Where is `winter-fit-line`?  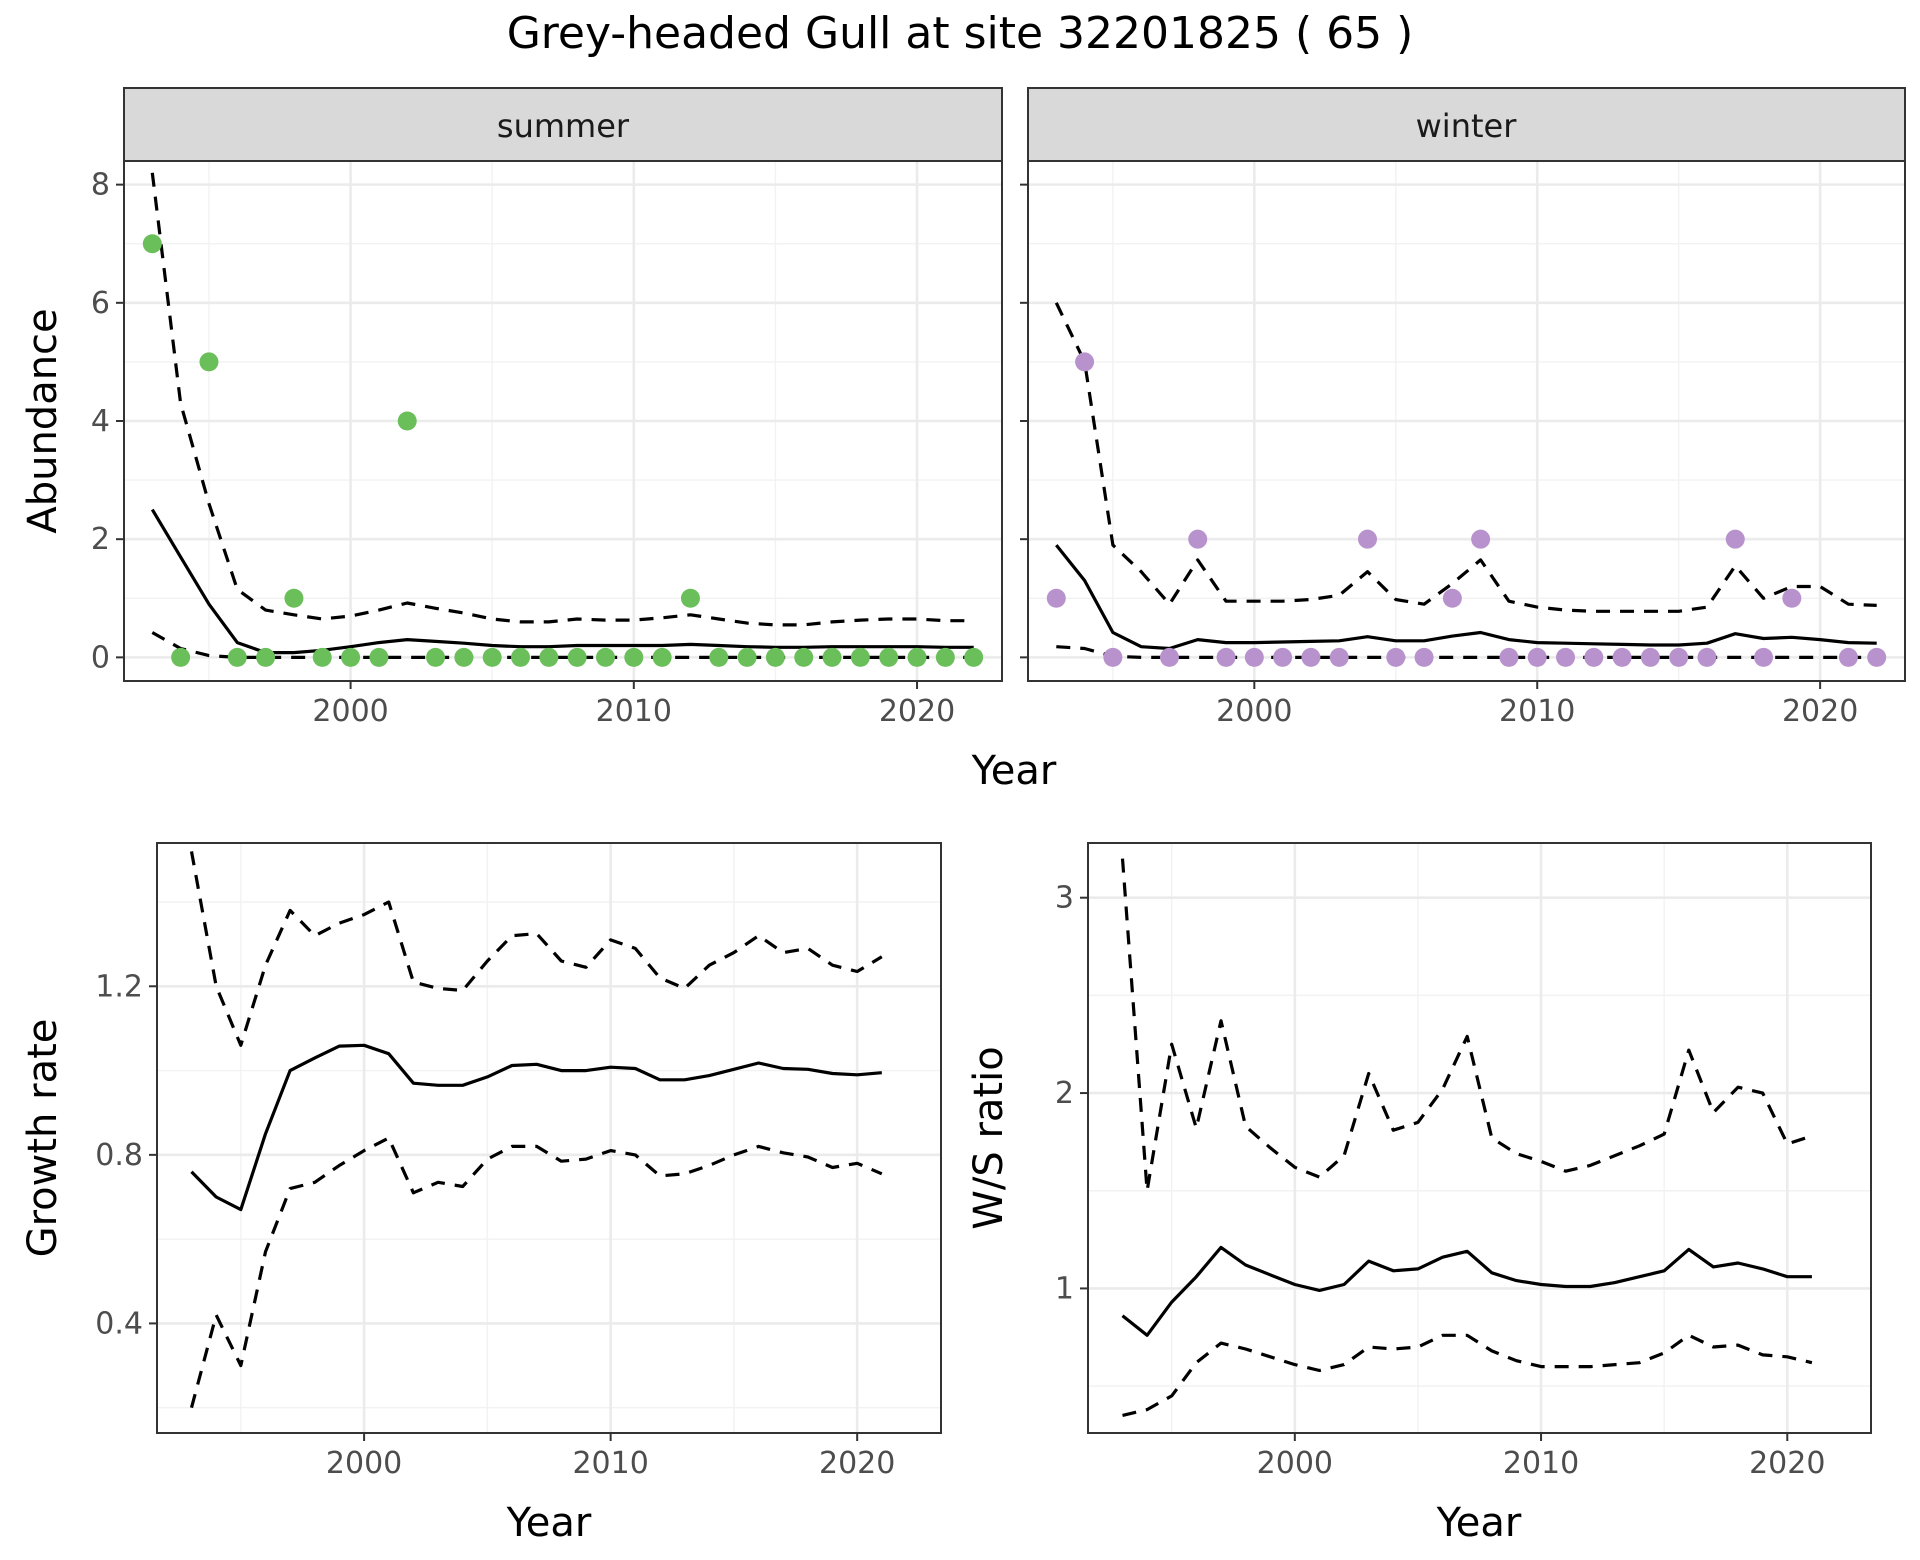 winter-fit-line is located at coordinates (1466, 597).